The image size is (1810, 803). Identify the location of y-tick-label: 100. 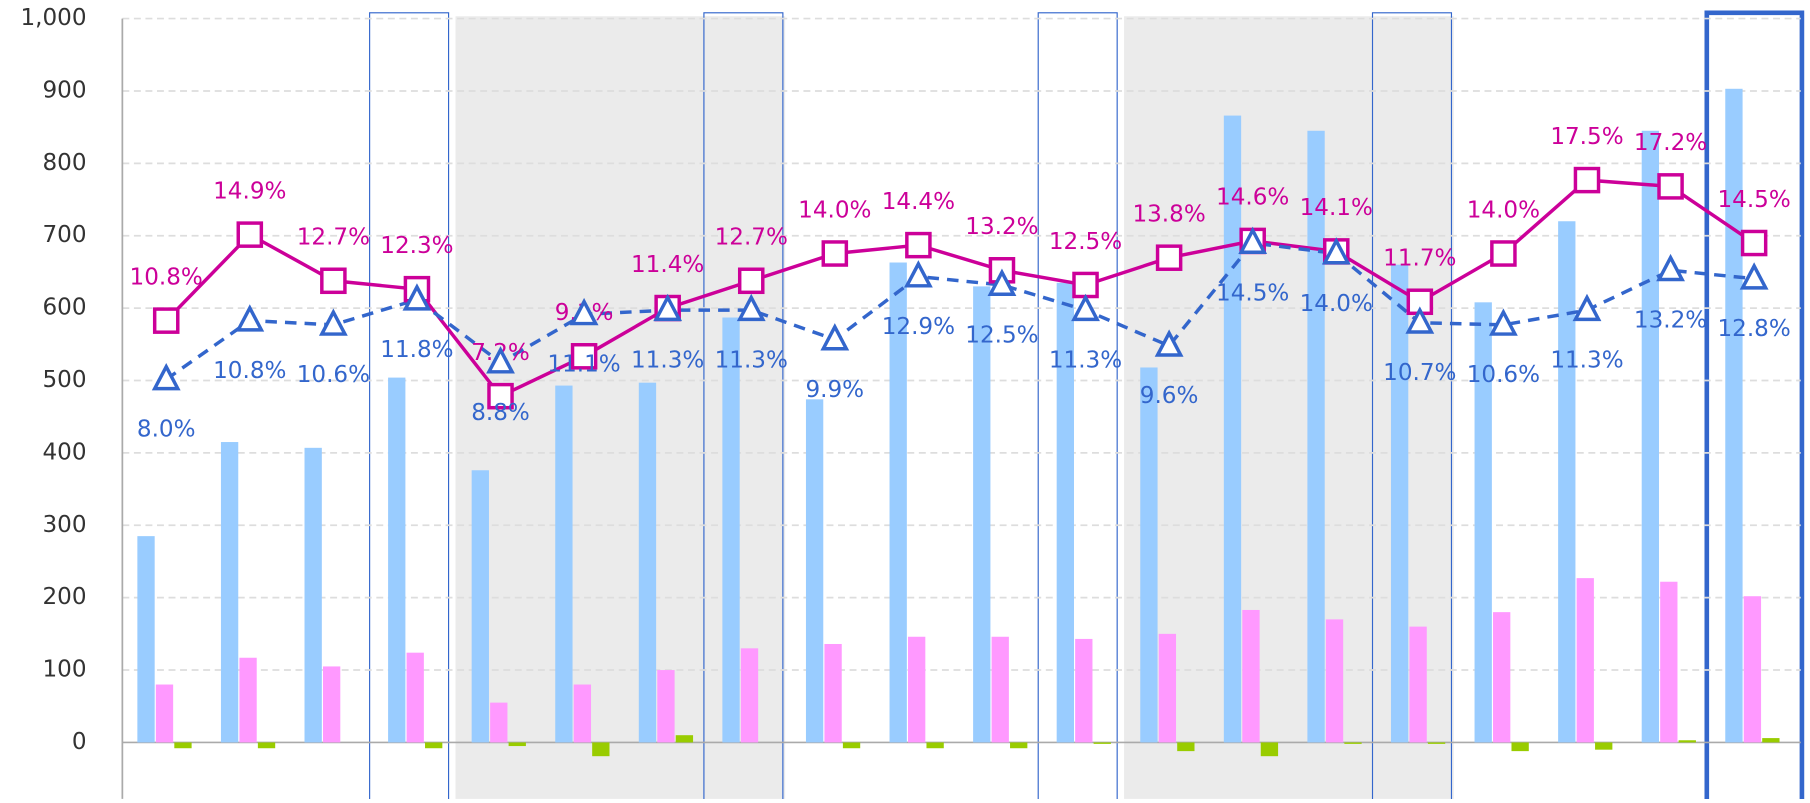
(65, 670).